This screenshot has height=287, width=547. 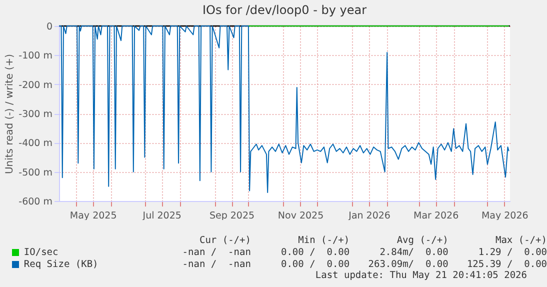 I want to click on text: Last update: Thu May 21 20:41:05 2026, so click(x=420, y=275).